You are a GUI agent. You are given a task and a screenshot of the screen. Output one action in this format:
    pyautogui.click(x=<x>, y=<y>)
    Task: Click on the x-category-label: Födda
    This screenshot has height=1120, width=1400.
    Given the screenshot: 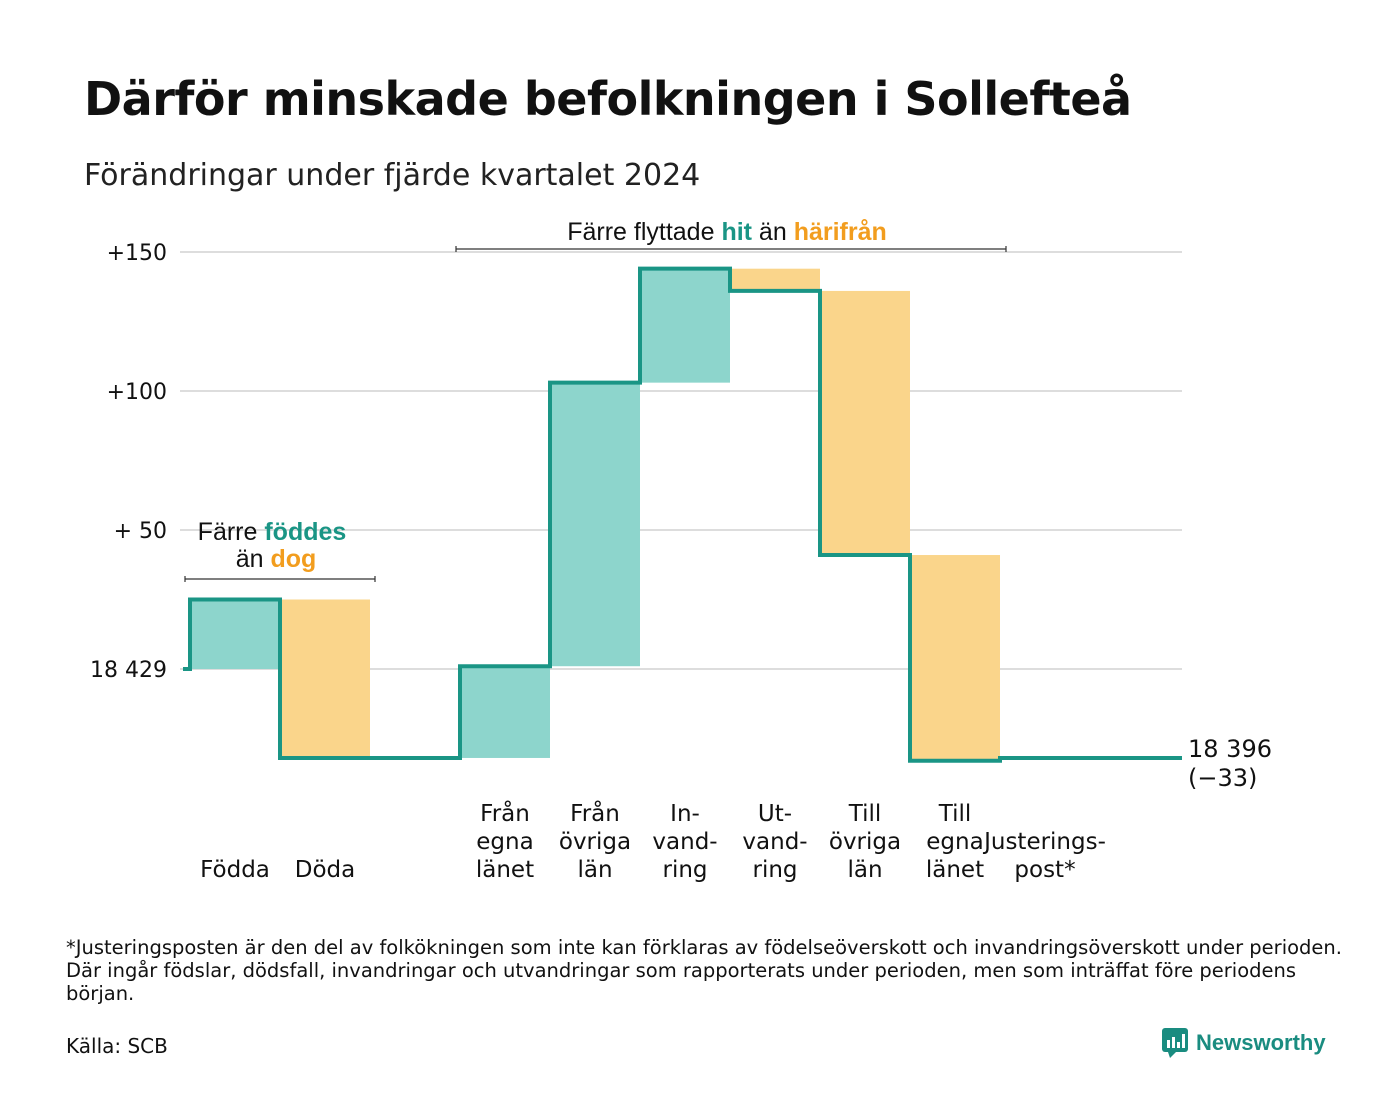 What is the action you would take?
    pyautogui.click(x=235, y=870)
    